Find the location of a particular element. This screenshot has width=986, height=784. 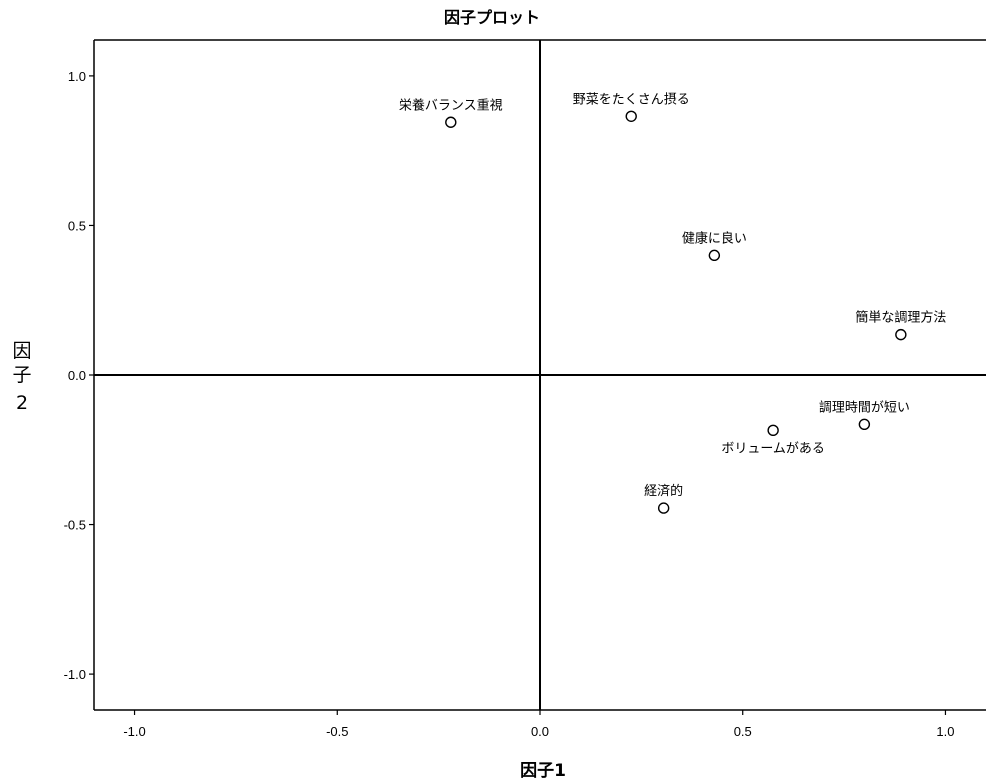

data-point-label: 野菜をたくさん摂る is located at coordinates (631, 99).